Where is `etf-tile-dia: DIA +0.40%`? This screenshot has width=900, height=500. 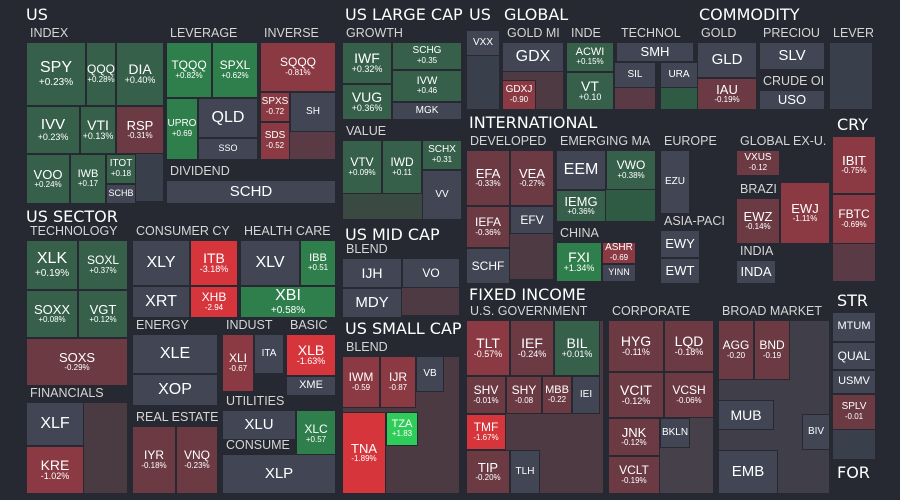
etf-tile-dia: DIA +0.40% is located at coordinates (140, 74).